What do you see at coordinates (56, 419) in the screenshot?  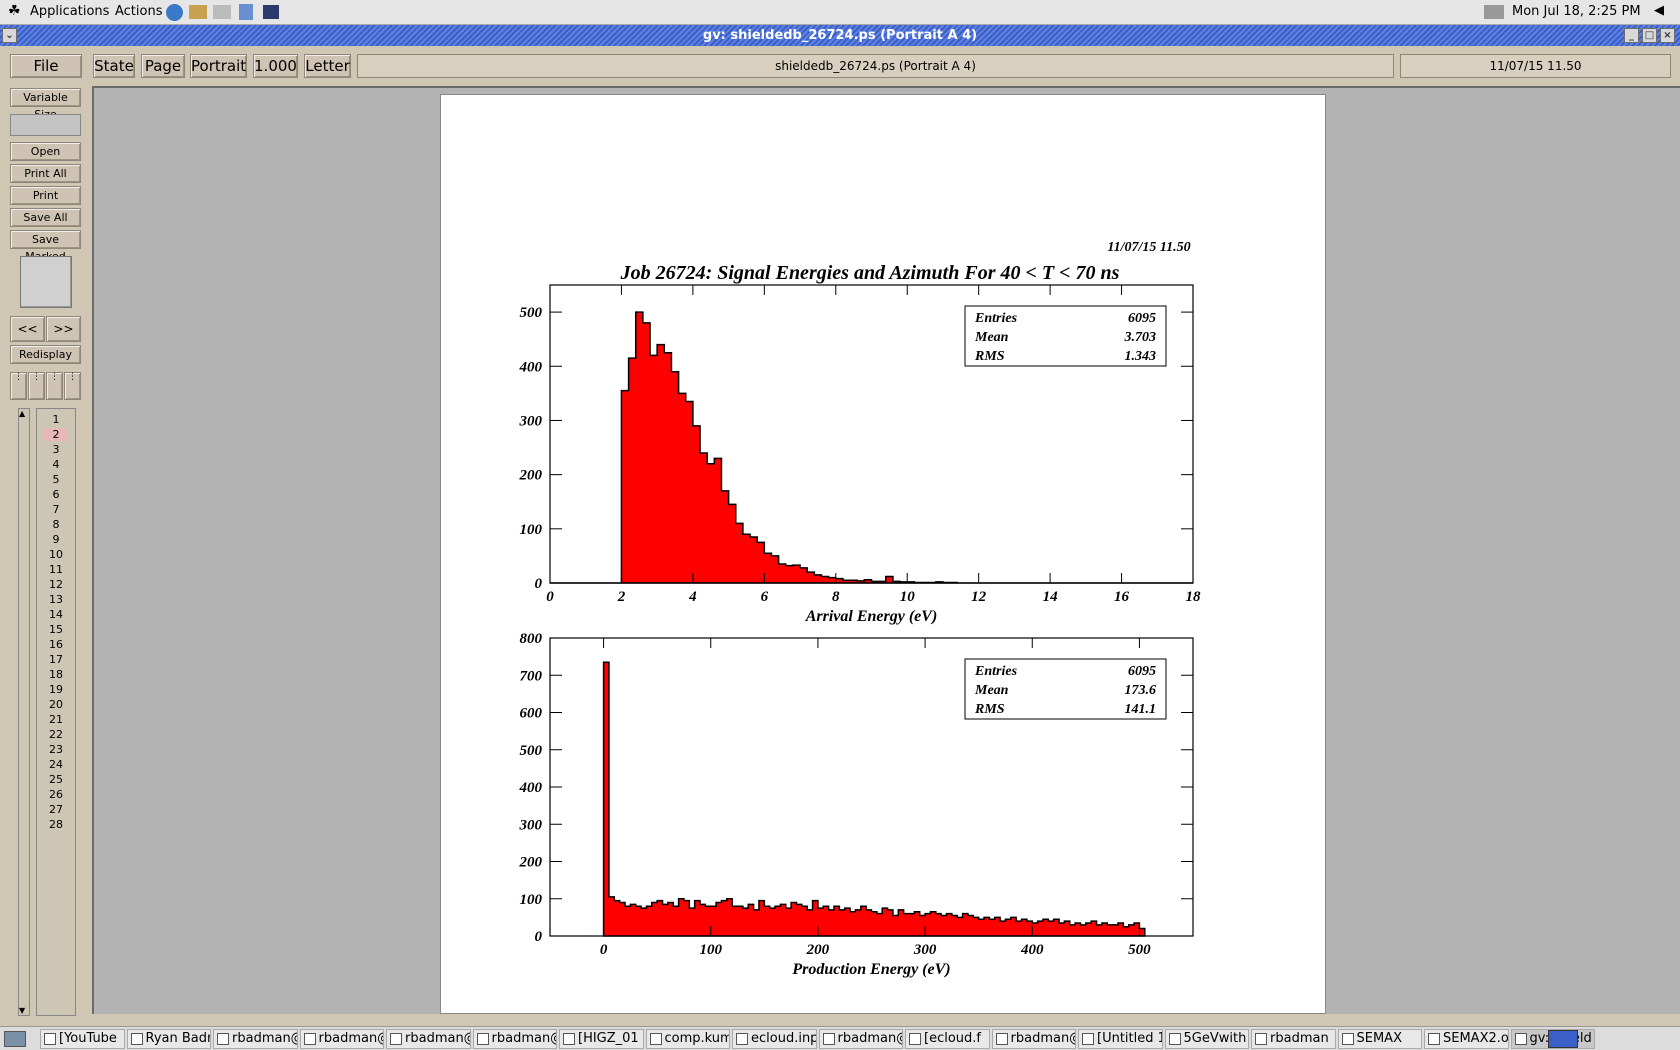 I see `page-list-item: 1` at bounding box center [56, 419].